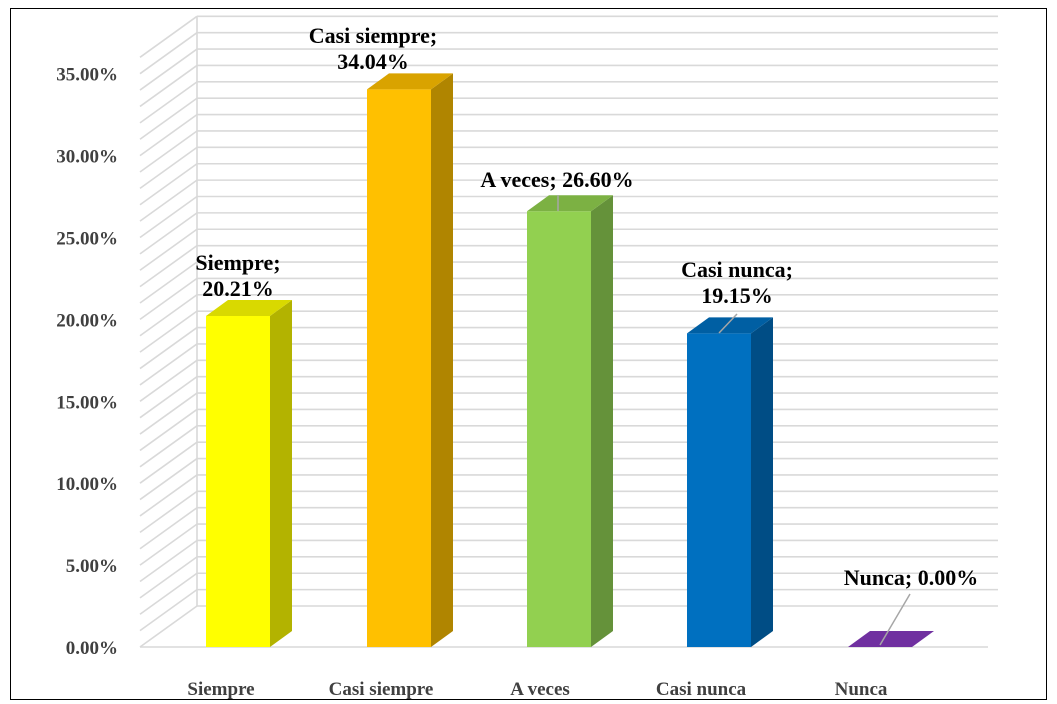 The image size is (1057, 704). I want to click on data-label-line: A veces; 26.60%, so click(556, 179).